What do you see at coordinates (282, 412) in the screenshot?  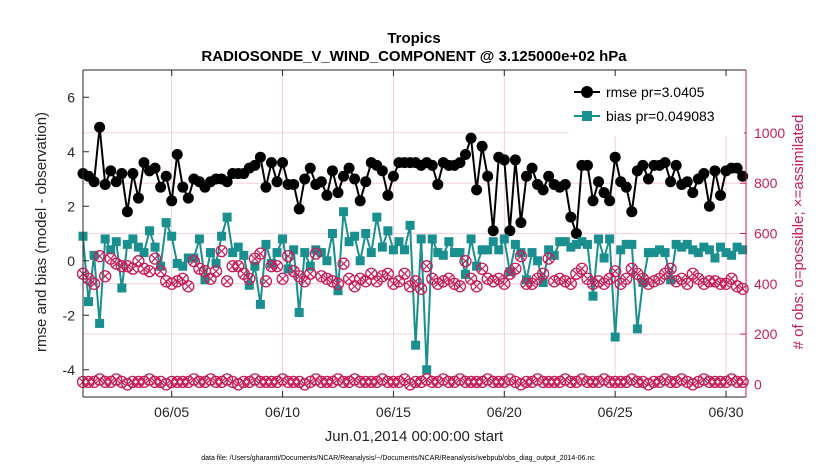 I see `x-tick-label: 06/10` at bounding box center [282, 412].